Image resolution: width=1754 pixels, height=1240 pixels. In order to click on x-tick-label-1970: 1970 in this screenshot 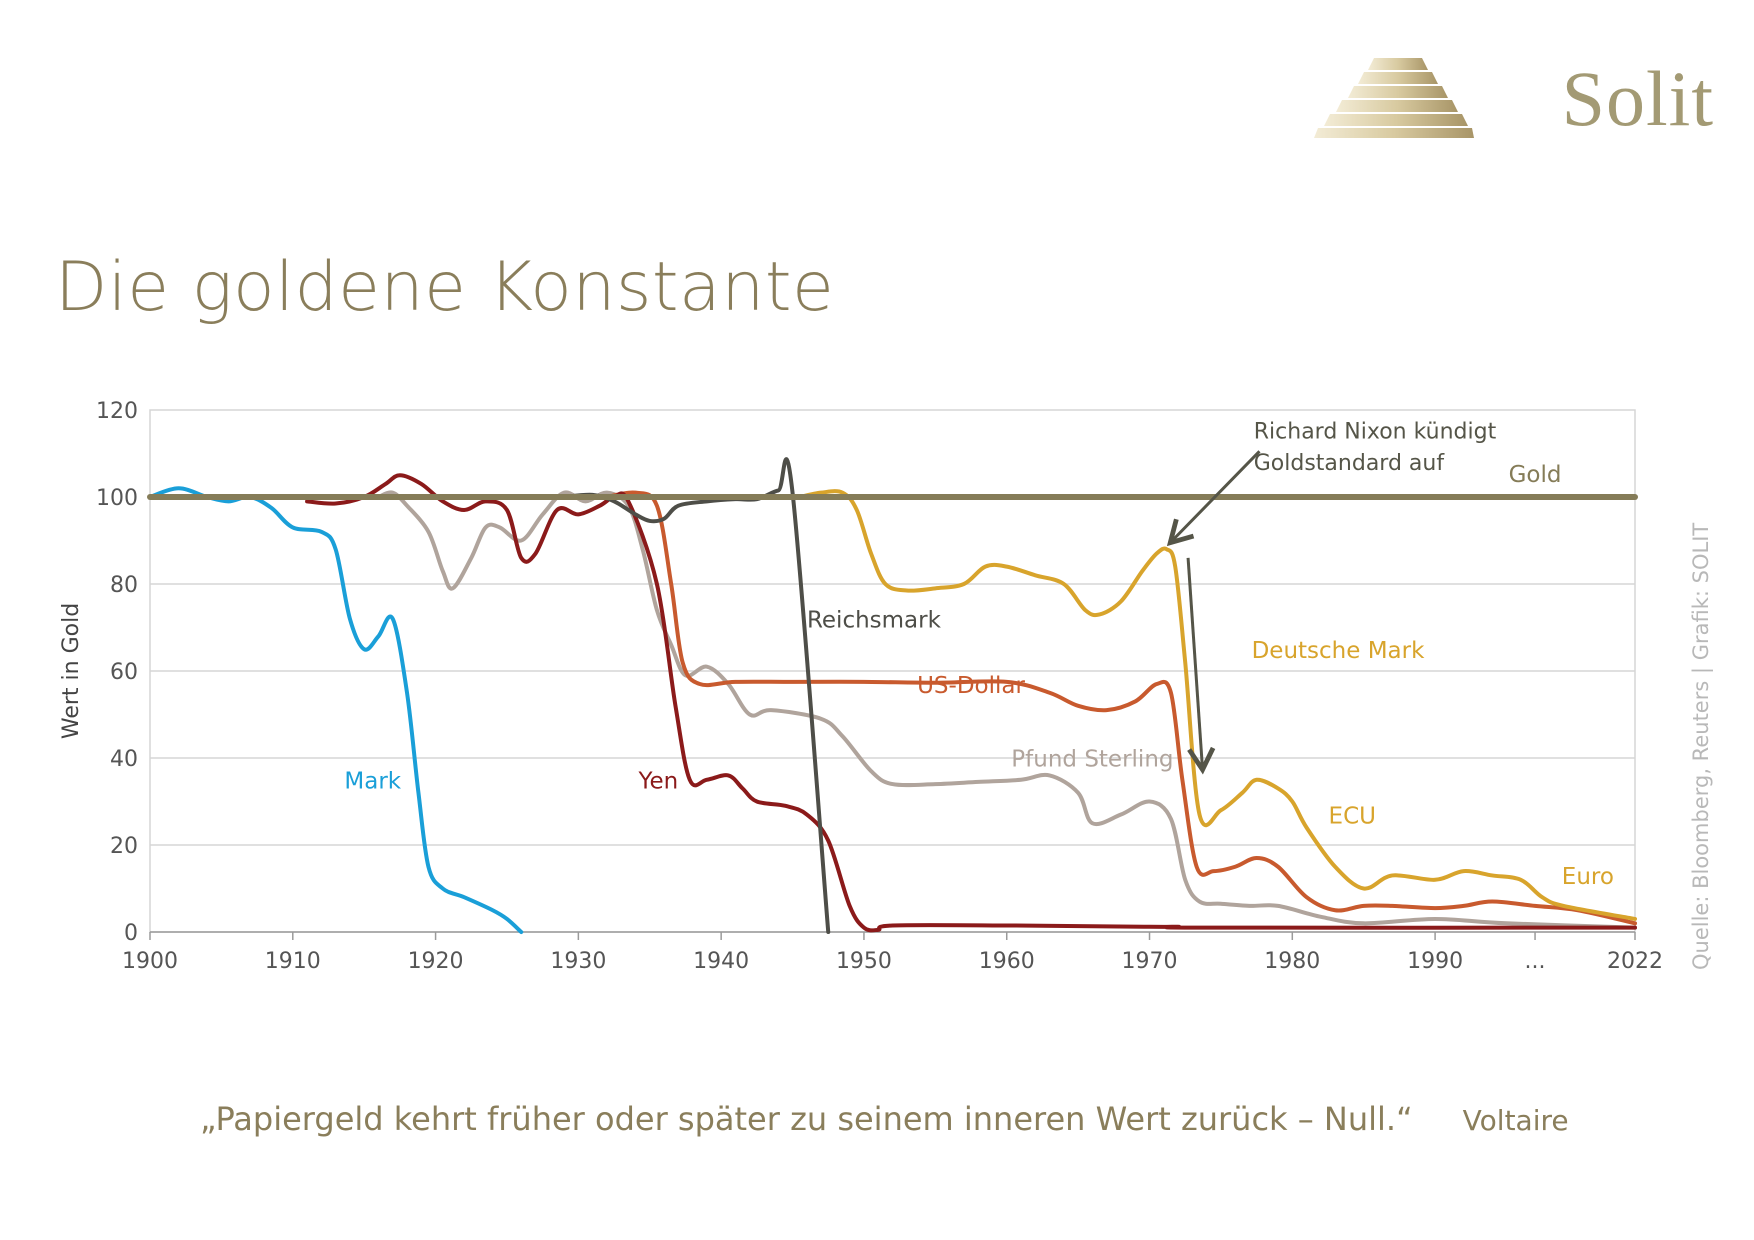, I will do `click(1150, 961)`.